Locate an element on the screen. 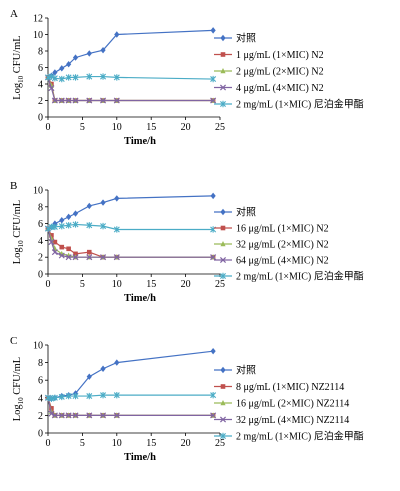 The height and width of the screenshot is (491, 400). x-tick-label: 15 is located at coordinates (151, 443).